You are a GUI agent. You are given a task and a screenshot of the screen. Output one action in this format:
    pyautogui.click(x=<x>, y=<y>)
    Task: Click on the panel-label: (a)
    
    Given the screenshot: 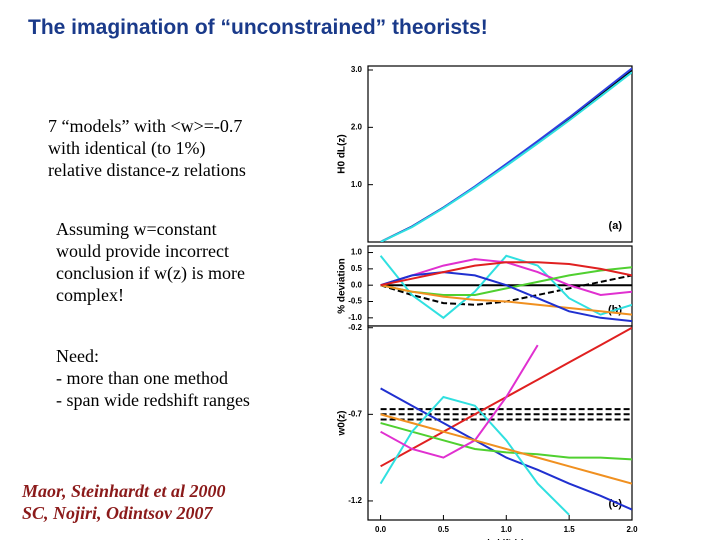 What is the action you would take?
    pyautogui.click(x=616, y=226)
    